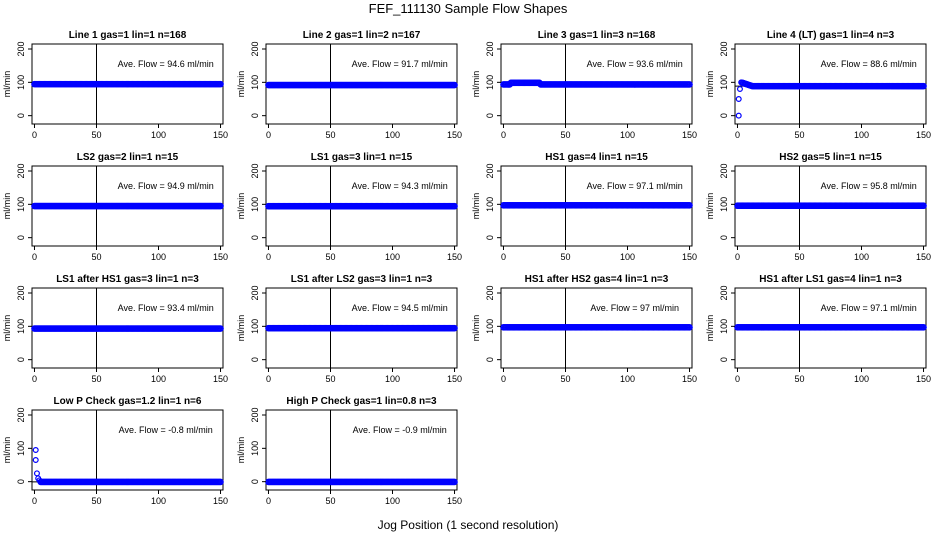 This screenshot has height=540, width=936. Describe the element at coordinates (166, 186) in the screenshot. I see `average-annotation: Ave. Flow = 94.9 ml/min` at that location.